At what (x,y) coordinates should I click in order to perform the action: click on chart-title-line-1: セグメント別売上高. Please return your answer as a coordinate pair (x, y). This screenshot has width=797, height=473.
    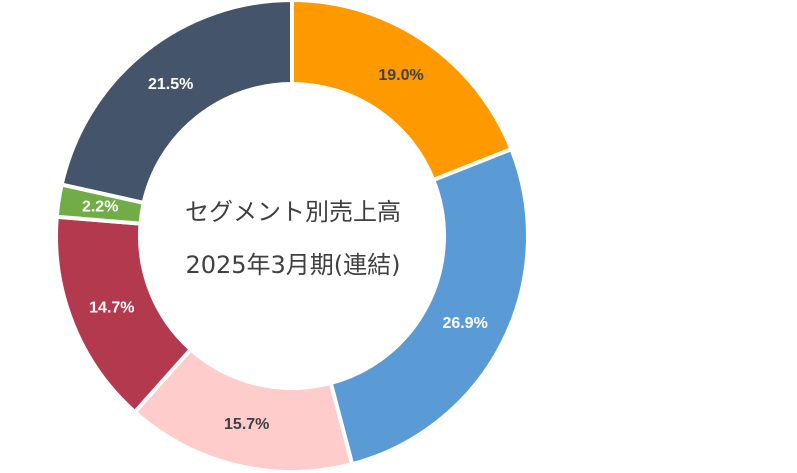
    Looking at the image, I should click on (293, 212).